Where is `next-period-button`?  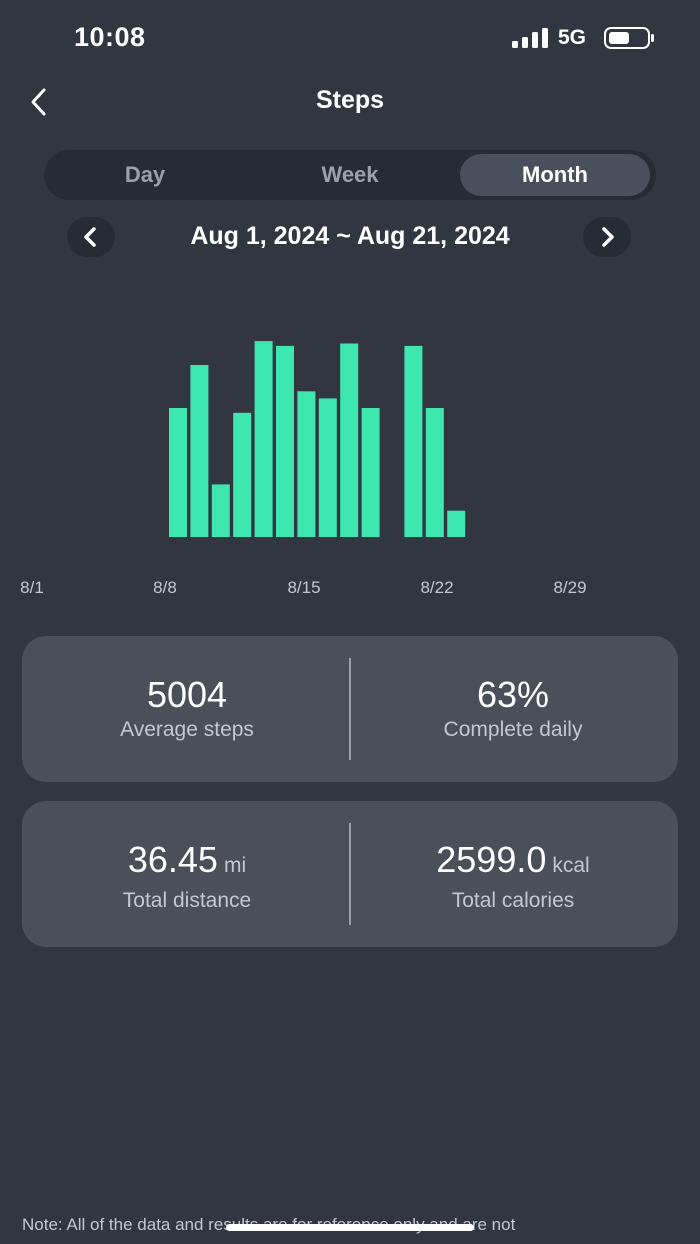
next-period-button is located at coordinates (607, 237).